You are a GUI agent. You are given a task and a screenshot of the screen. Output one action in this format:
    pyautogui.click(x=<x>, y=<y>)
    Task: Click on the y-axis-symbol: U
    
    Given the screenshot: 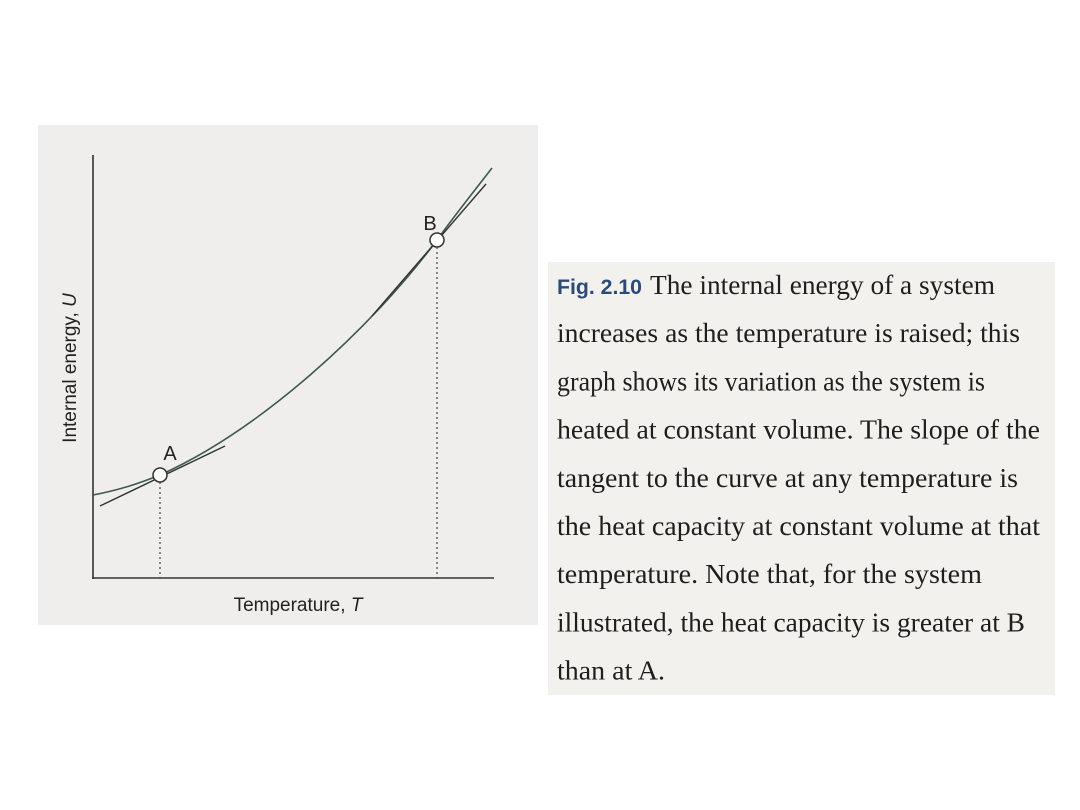 What is the action you would take?
    pyautogui.click(x=70, y=300)
    